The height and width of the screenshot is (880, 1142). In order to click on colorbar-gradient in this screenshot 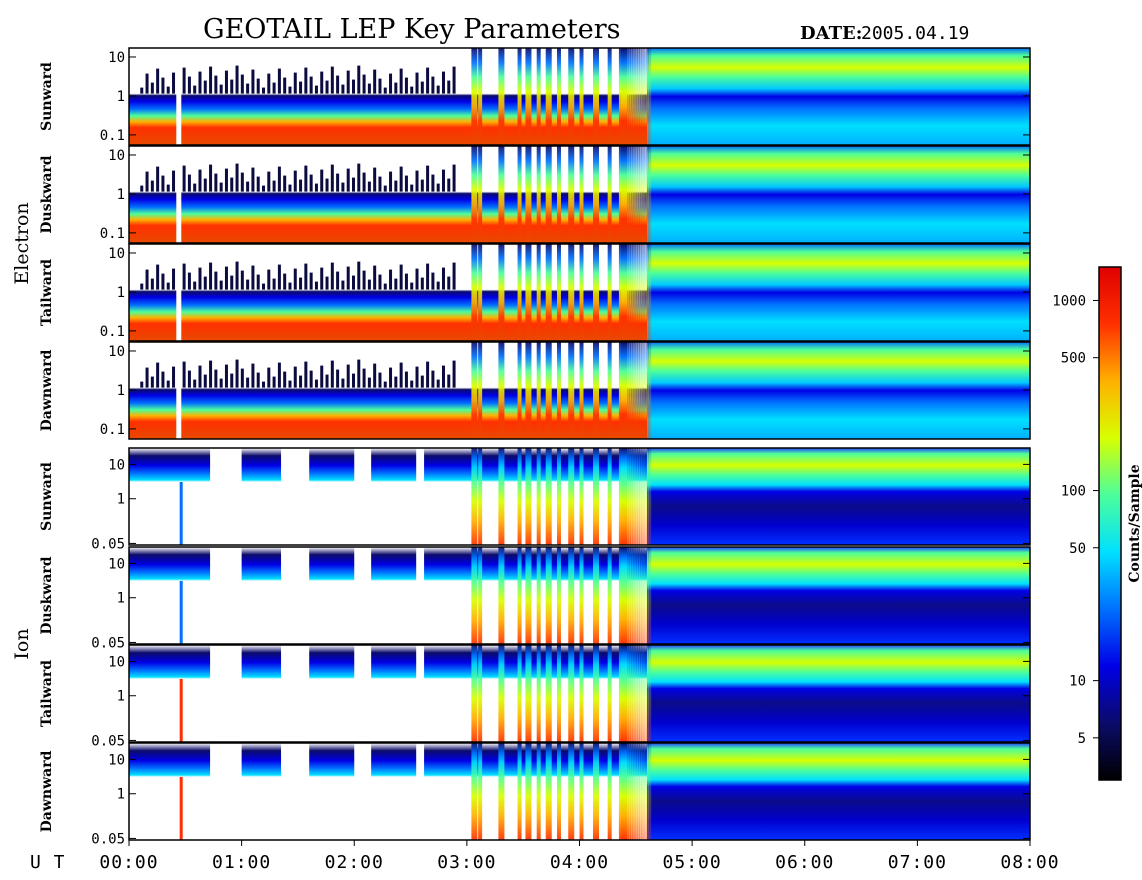, I will do `click(1110, 523)`.